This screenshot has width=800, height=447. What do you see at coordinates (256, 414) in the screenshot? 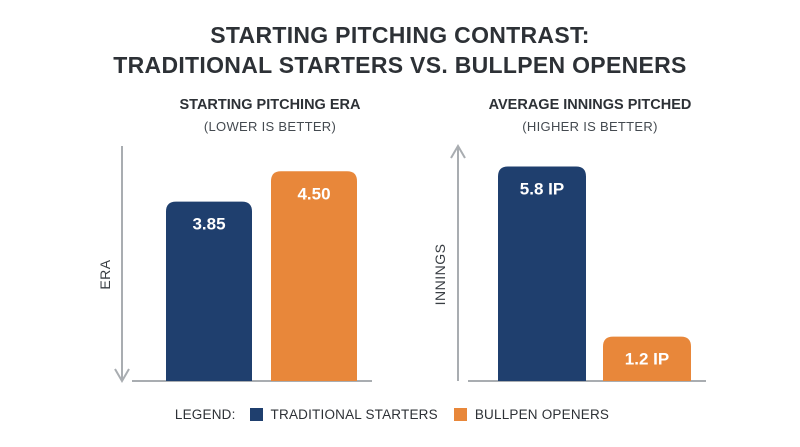
I see `legend-swatch-traditional` at bounding box center [256, 414].